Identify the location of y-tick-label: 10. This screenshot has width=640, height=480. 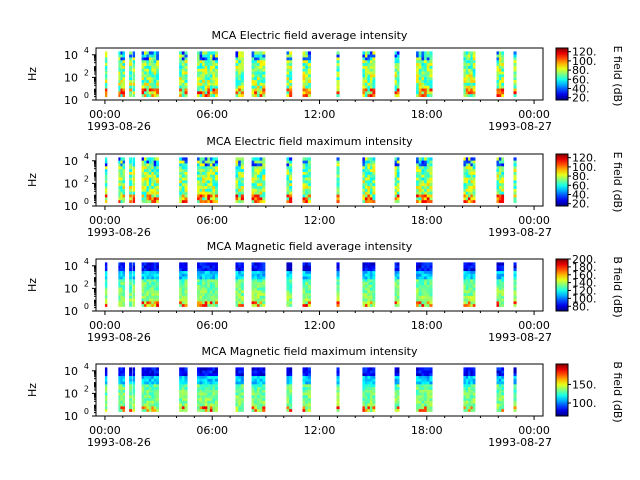
(71, 288).